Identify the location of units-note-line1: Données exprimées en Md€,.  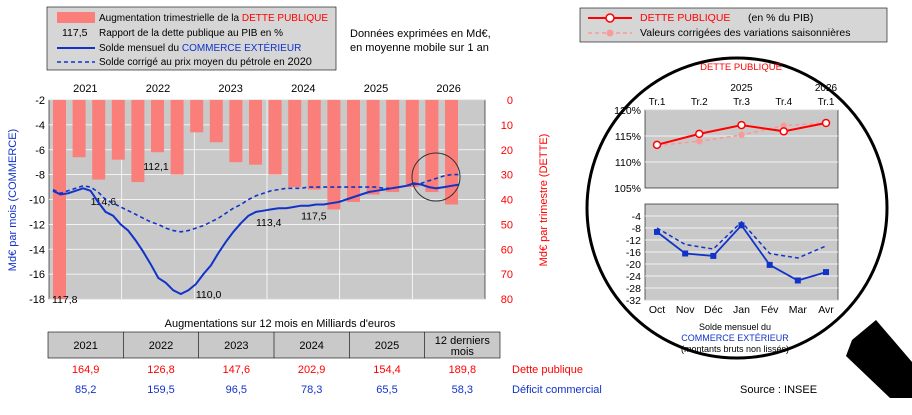
(420, 34).